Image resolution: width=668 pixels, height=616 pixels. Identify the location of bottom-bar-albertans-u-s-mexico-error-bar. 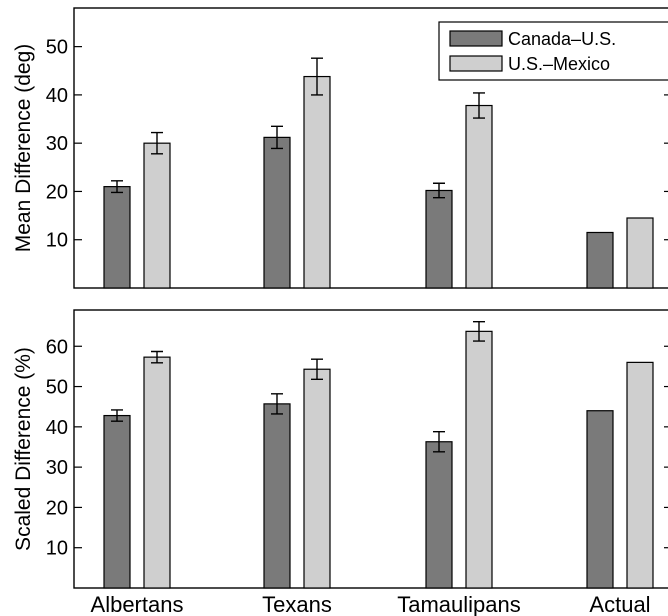
(157, 357).